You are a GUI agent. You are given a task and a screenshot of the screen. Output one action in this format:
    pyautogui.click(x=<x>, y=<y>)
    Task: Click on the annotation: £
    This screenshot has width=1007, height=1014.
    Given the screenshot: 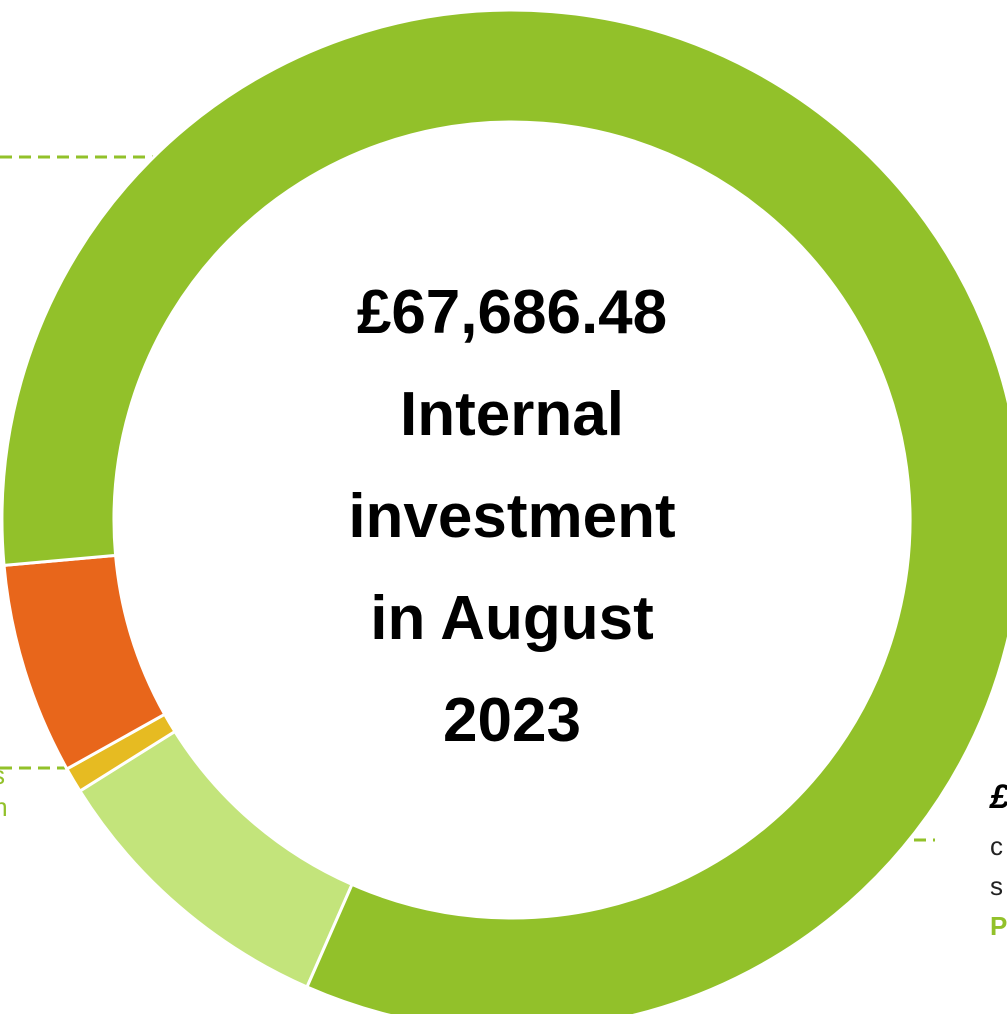 What is the action you would take?
    pyautogui.click(x=998, y=797)
    